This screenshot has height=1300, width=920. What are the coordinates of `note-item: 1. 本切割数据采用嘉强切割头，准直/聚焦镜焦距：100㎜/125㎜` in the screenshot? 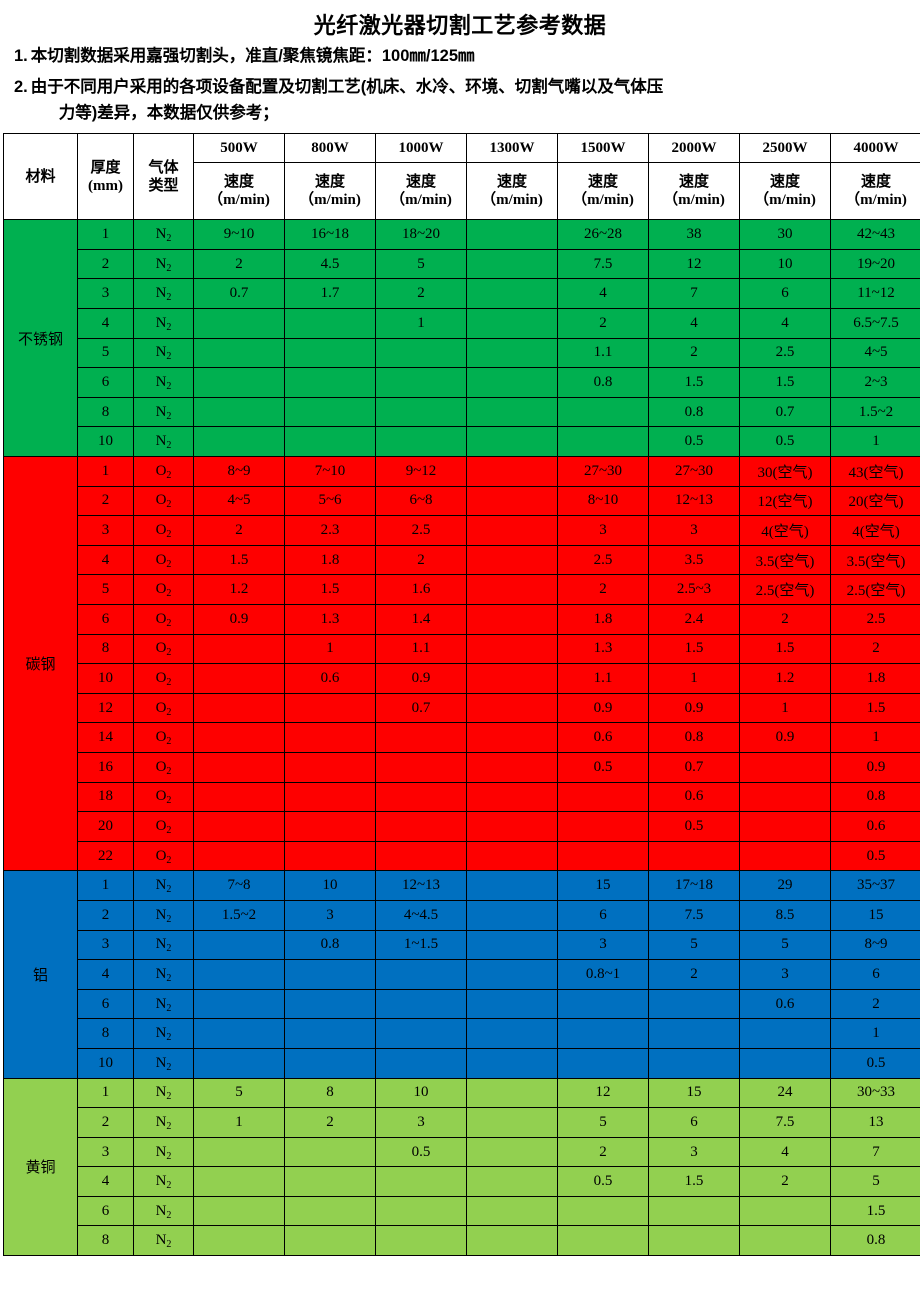 It's located at (463, 57).